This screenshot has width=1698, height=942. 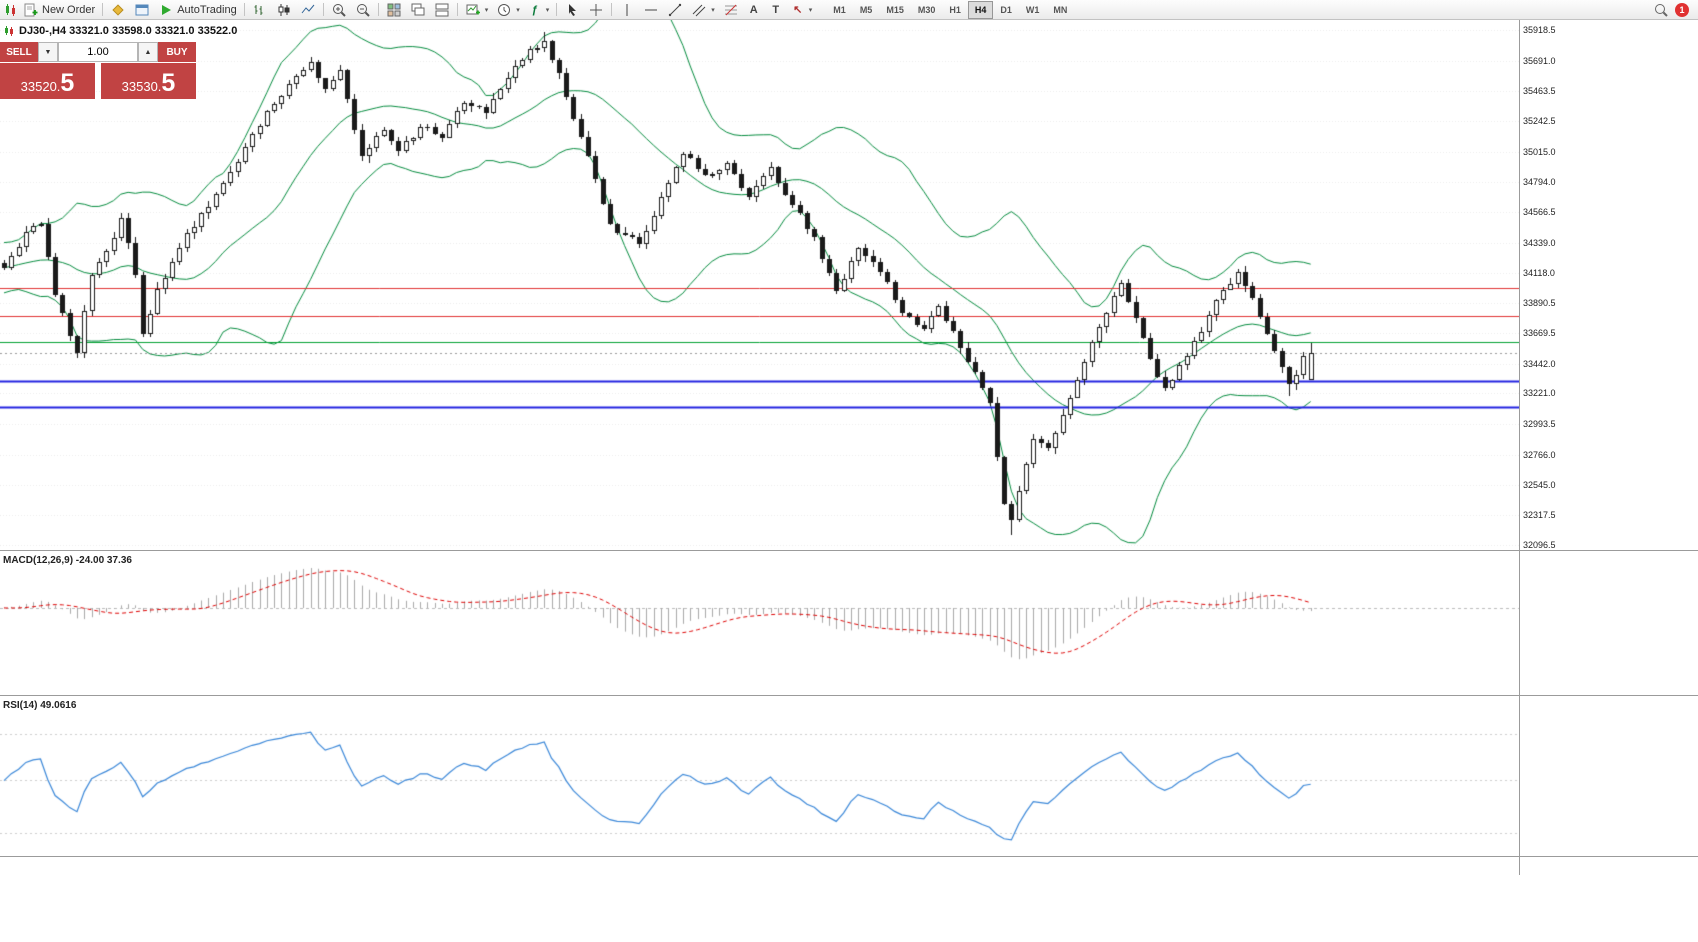 I want to click on cascade-windows-icon, so click(x=418, y=10).